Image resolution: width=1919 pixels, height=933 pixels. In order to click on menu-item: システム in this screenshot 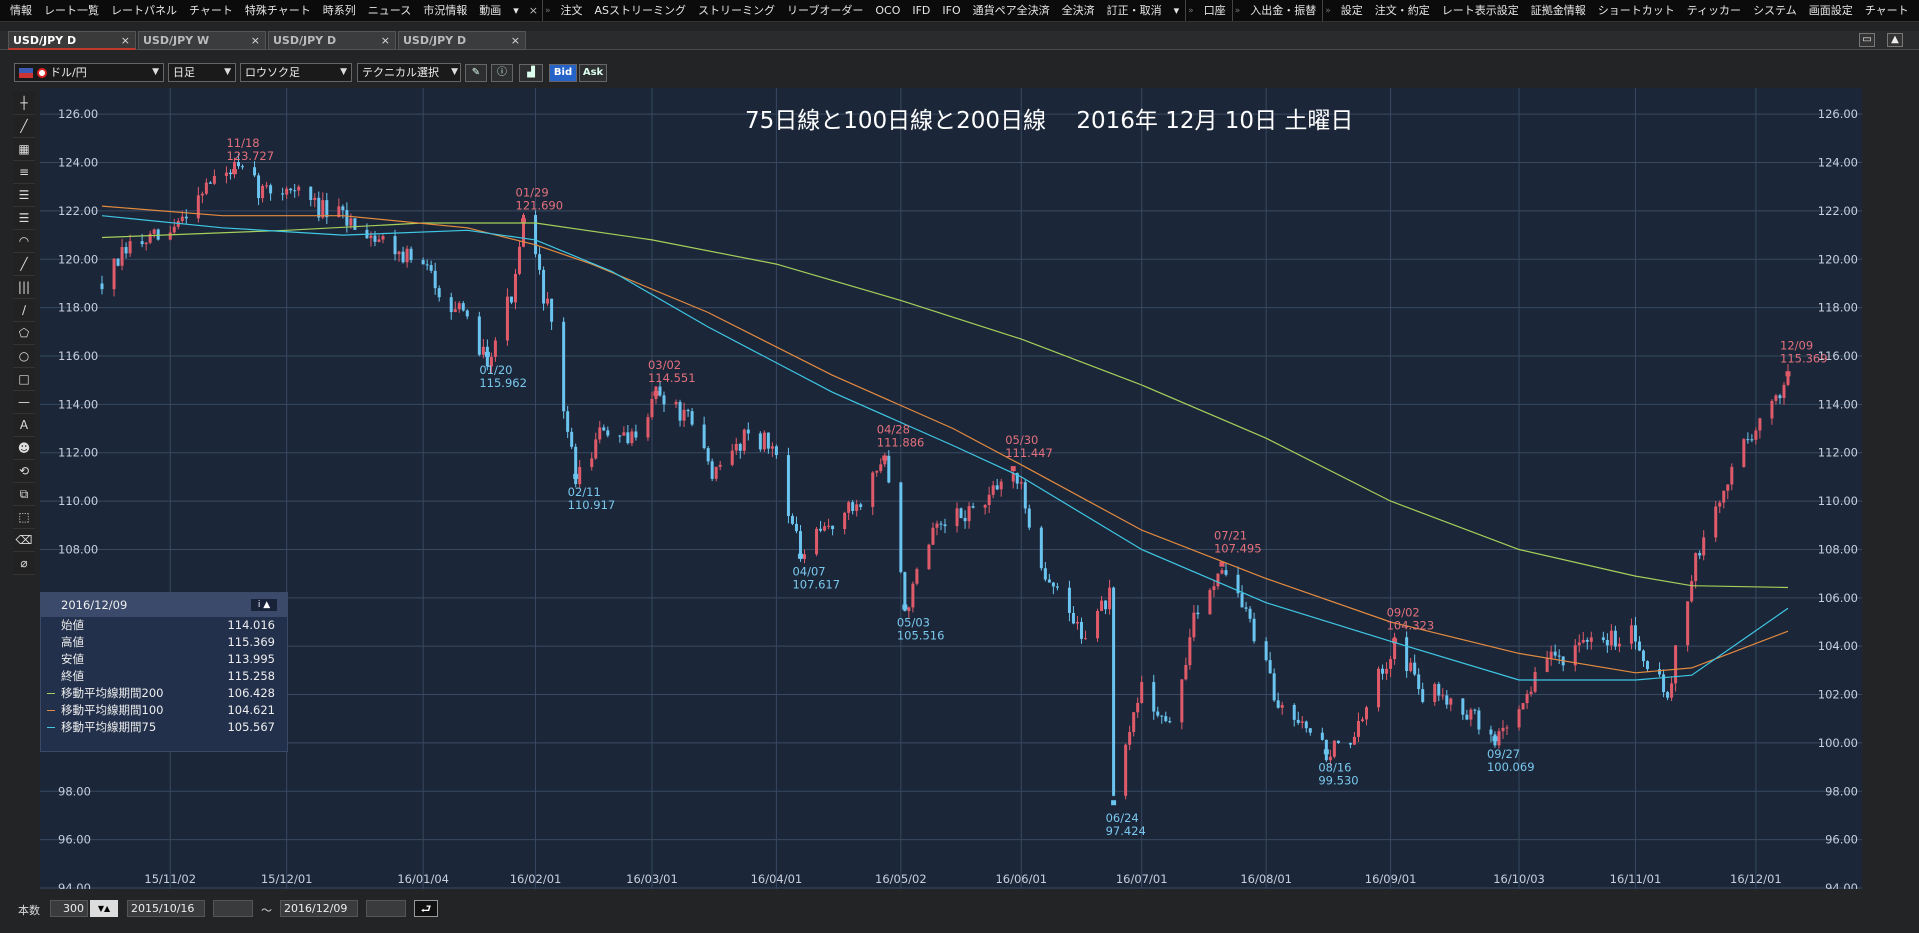, I will do `click(1775, 10)`.